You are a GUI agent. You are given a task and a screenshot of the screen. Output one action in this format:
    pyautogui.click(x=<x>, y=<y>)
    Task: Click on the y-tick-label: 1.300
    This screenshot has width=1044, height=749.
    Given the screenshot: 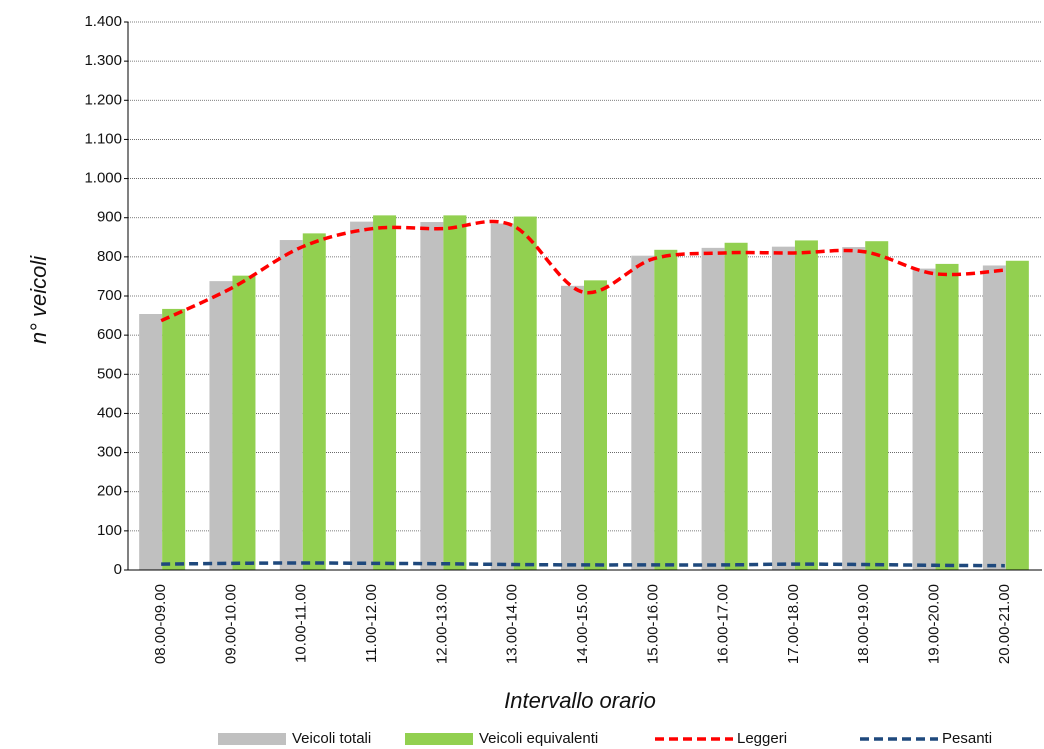 What is the action you would take?
    pyautogui.click(x=103, y=60)
    